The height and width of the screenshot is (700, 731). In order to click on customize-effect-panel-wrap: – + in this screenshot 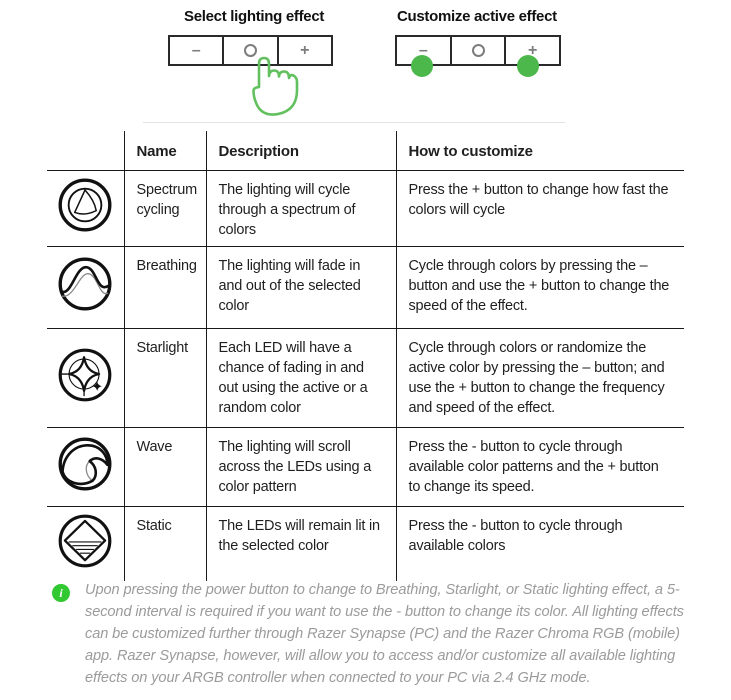, I will do `click(478, 60)`.